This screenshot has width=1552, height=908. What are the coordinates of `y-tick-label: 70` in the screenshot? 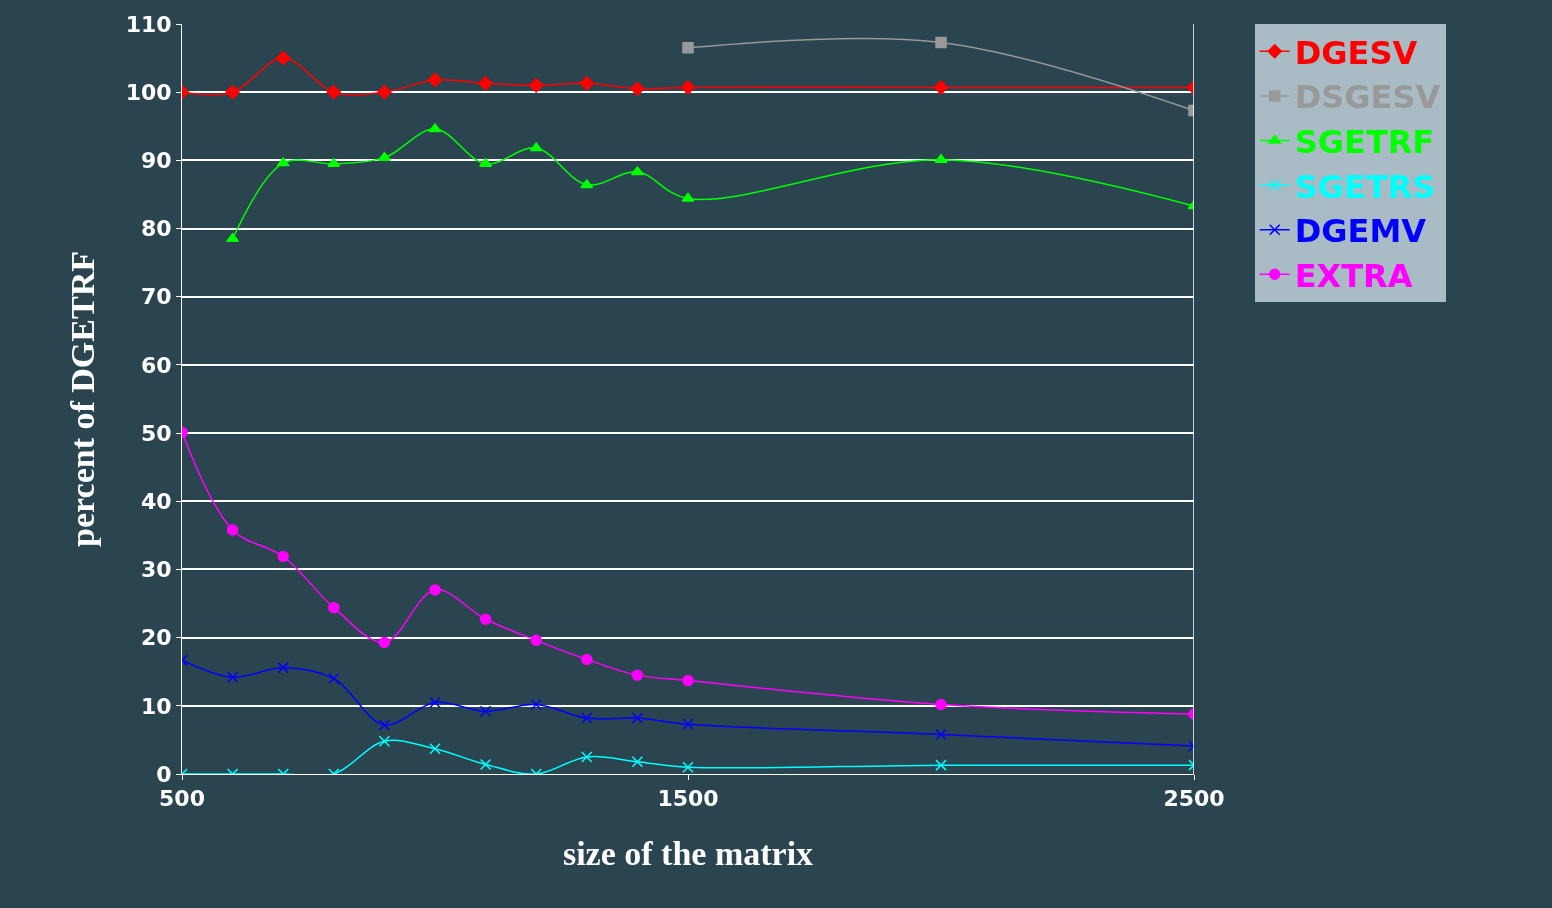 It's located at (156, 297).